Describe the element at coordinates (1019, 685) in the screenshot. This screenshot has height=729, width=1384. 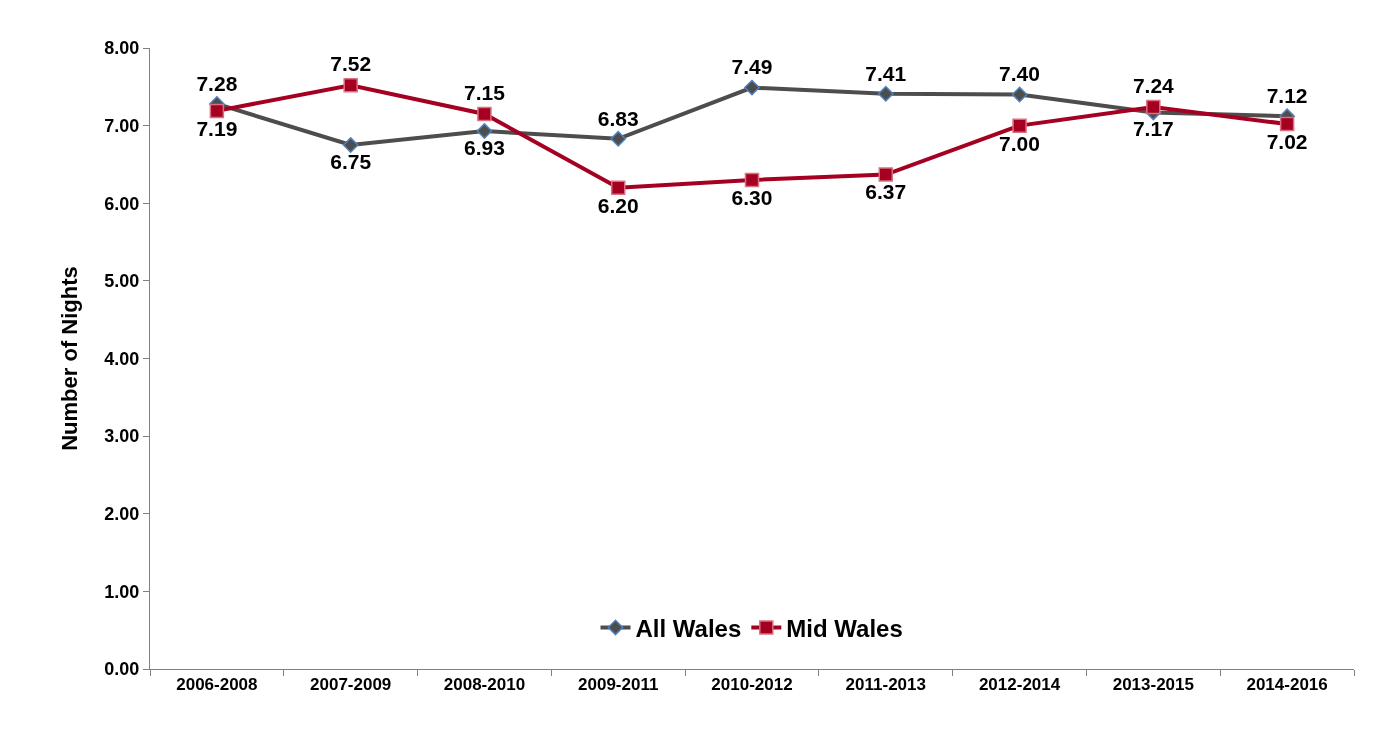
I see `x-tick-label: 2012-2014` at that location.